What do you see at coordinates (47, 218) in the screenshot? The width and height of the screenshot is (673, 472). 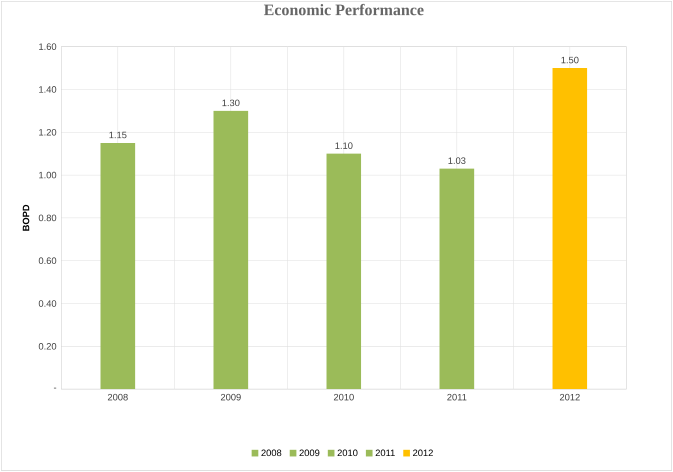 I see `y-tick-label: 0.80` at bounding box center [47, 218].